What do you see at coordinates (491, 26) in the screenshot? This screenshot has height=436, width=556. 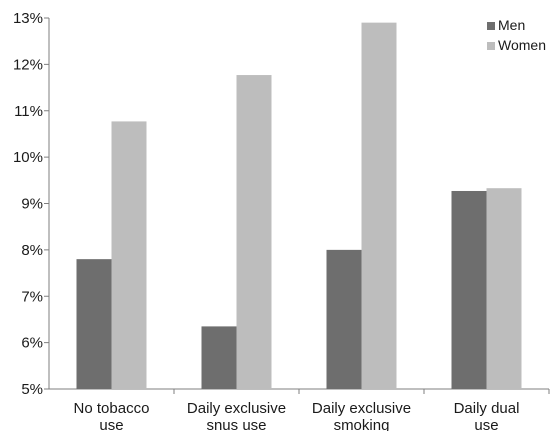 I see `legend-swatch-men` at bounding box center [491, 26].